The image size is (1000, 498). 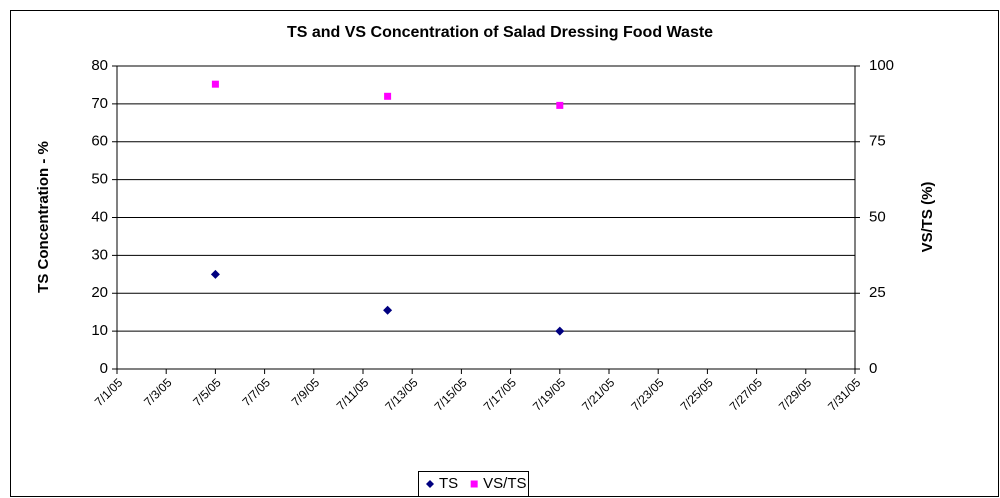 I want to click on y-tick-label: 50, so click(x=99, y=179).